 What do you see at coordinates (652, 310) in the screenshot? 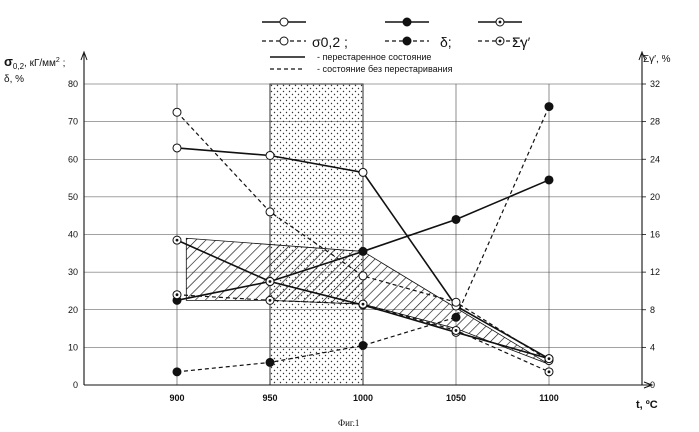
I see `y2-tick-label: 8` at bounding box center [652, 310].